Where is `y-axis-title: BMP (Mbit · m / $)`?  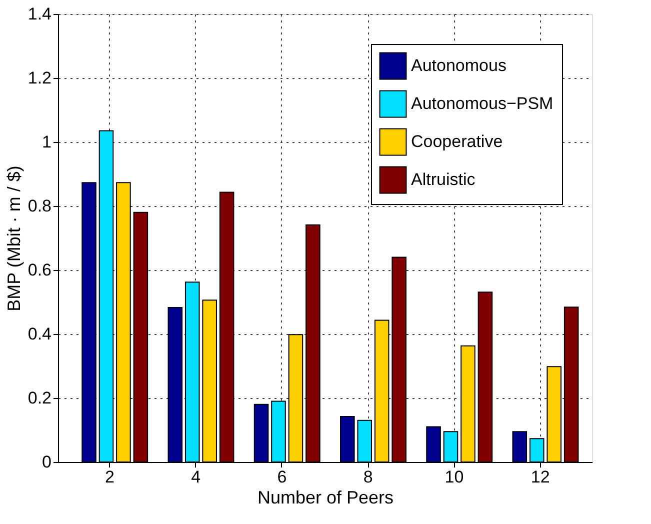
y-axis-title: BMP (Mbit · m / $) is located at coordinates (14, 239).